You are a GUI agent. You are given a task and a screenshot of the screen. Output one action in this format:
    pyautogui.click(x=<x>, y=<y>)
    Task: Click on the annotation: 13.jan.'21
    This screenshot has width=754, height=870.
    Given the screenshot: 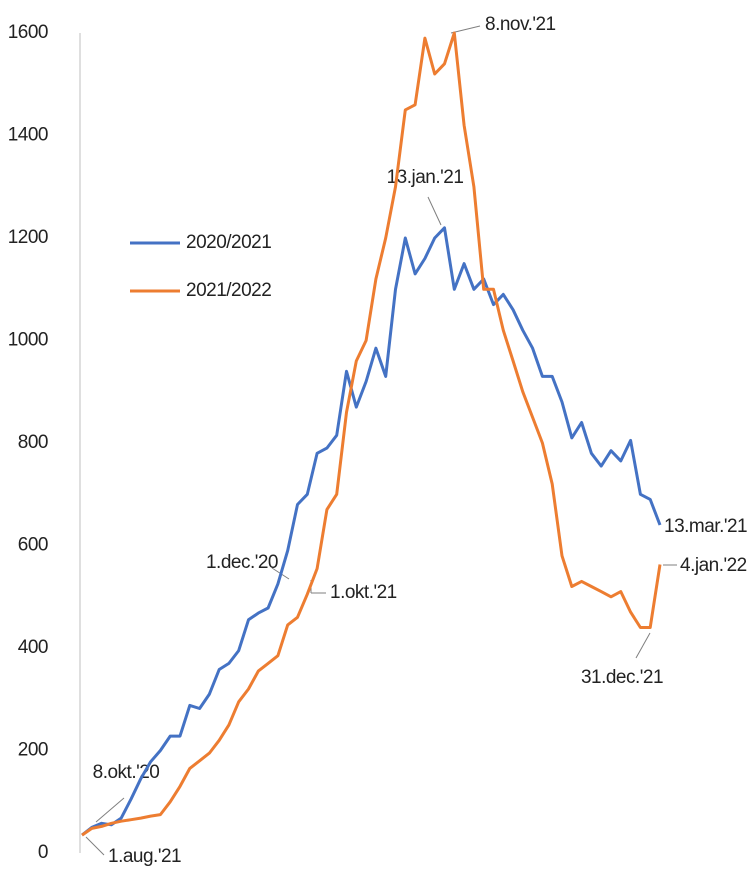 What is the action you would take?
    pyautogui.click(x=425, y=177)
    